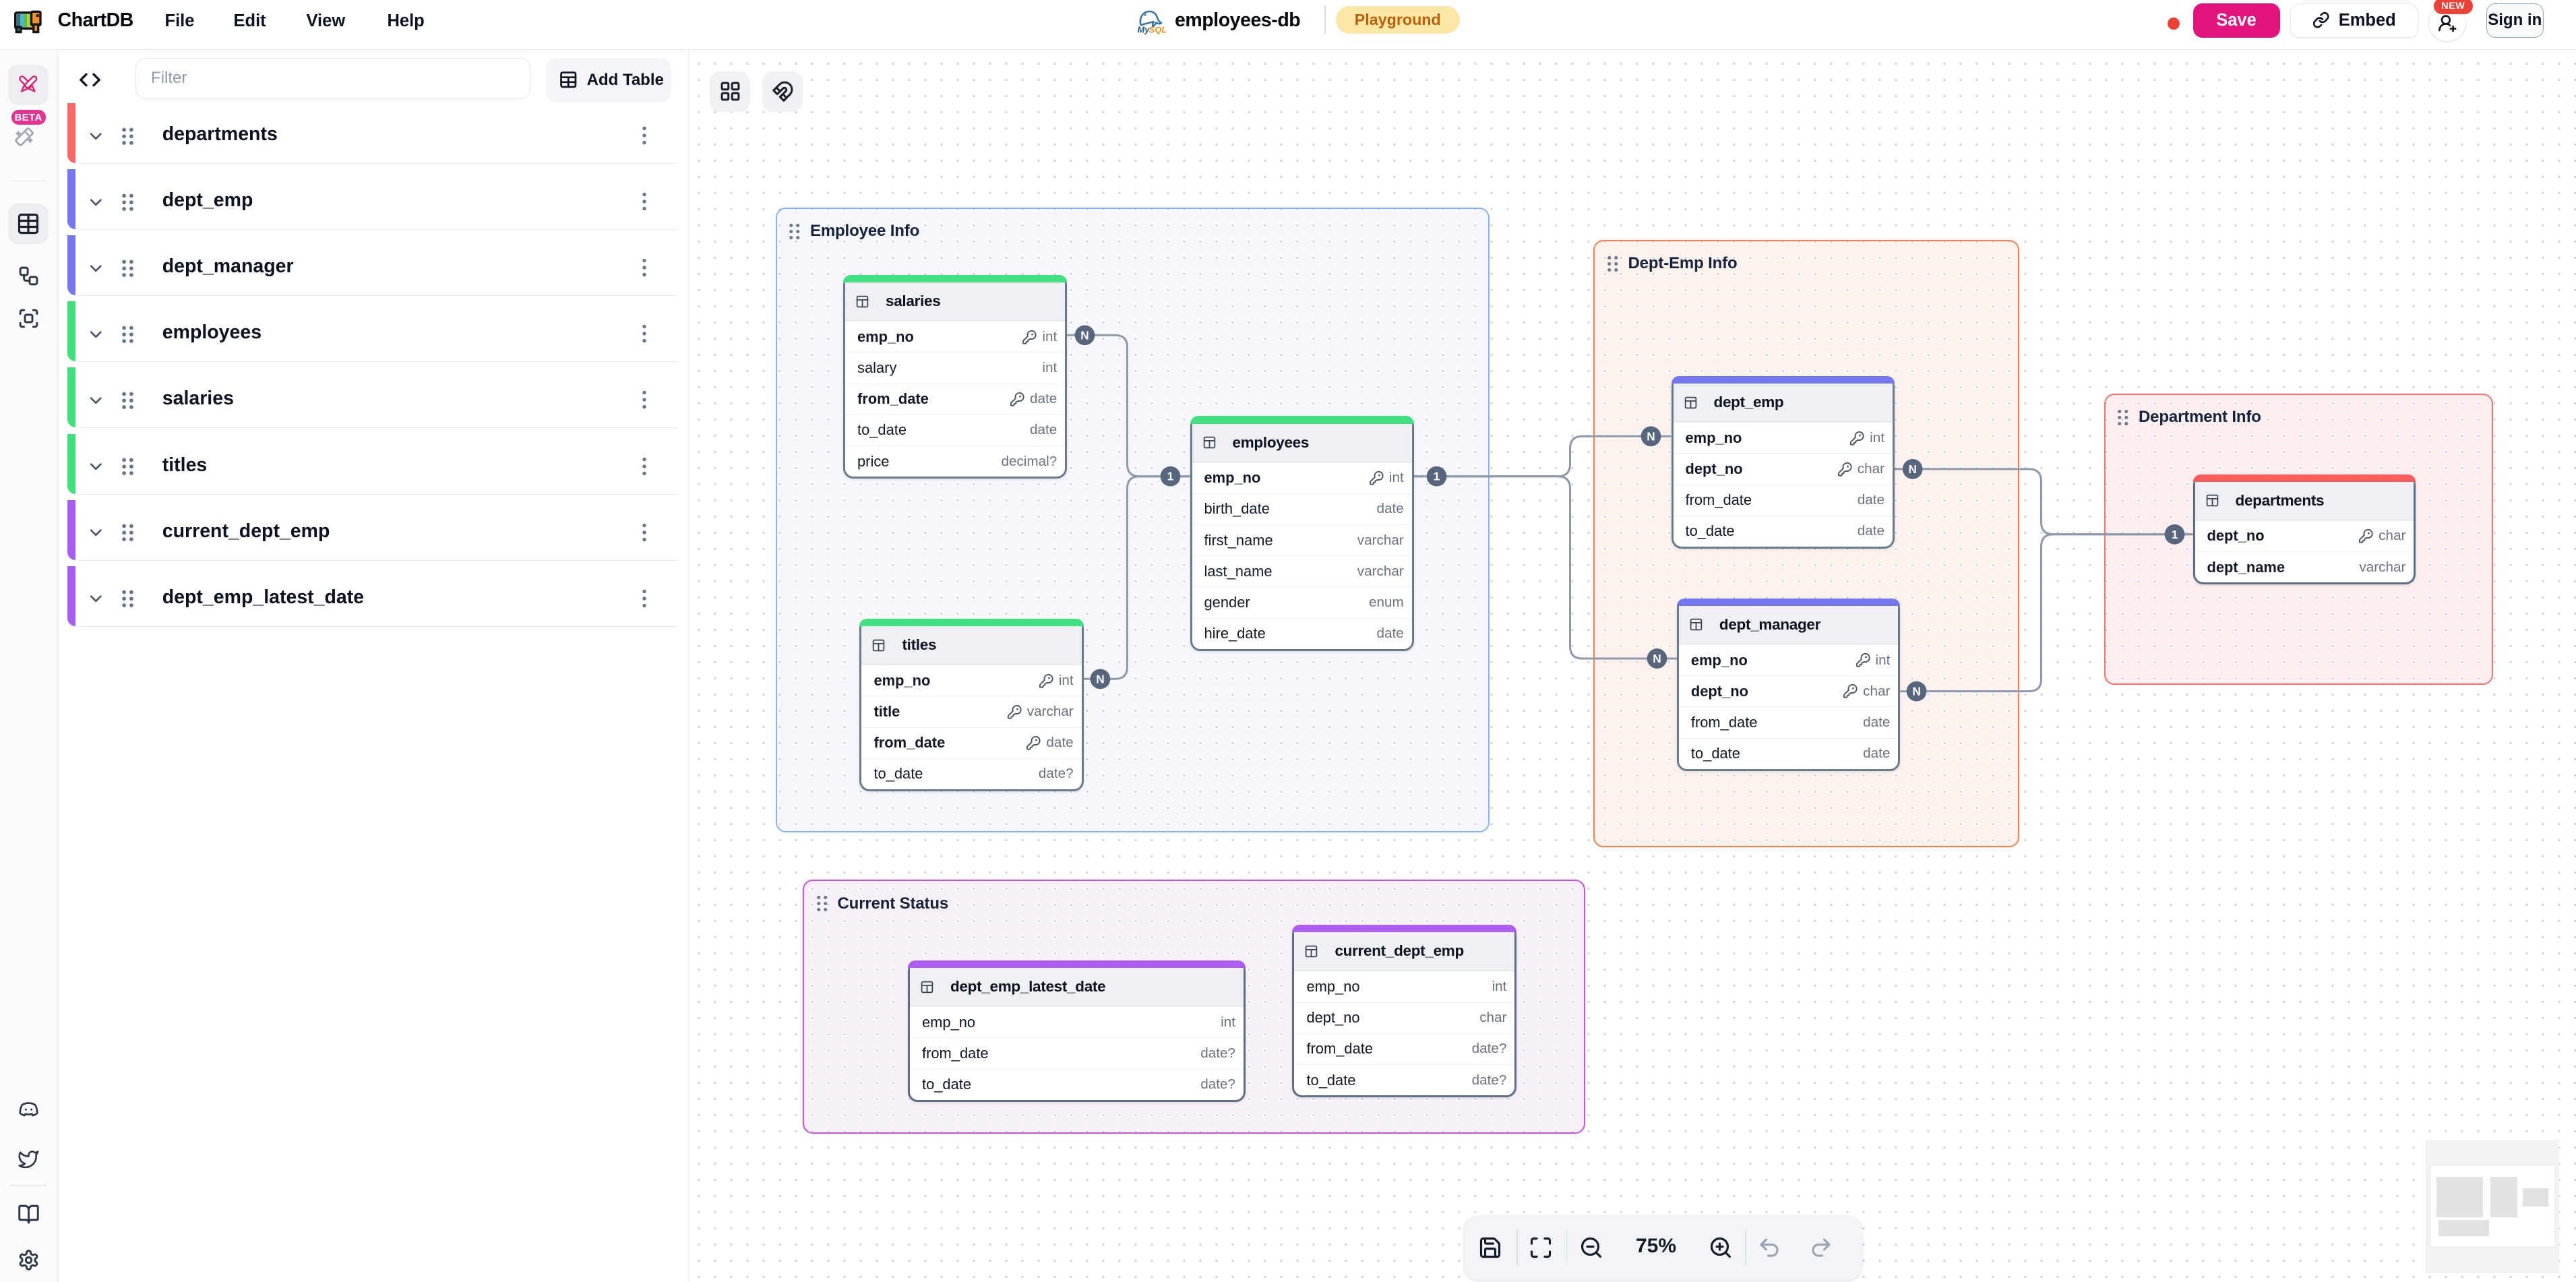  What do you see at coordinates (1158, 29) in the screenshot?
I see `svg-text: SQL` at bounding box center [1158, 29].